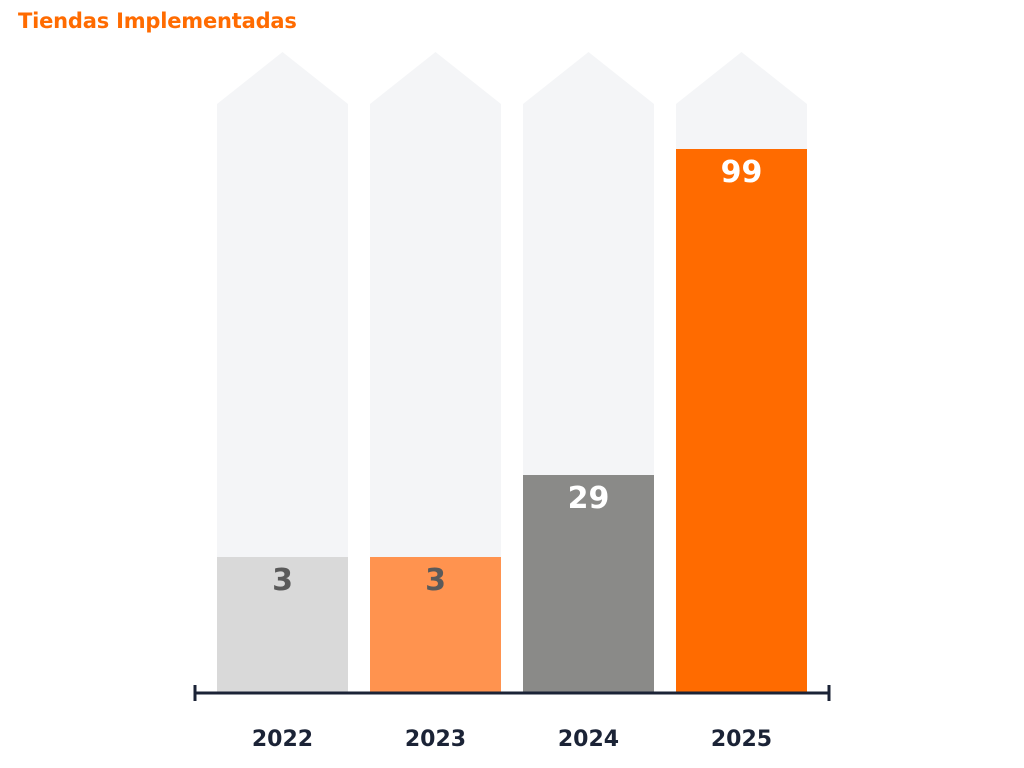 This screenshot has width=1024, height=768. What do you see at coordinates (435, 372) in the screenshot?
I see `background-arrow-2023` at bounding box center [435, 372].